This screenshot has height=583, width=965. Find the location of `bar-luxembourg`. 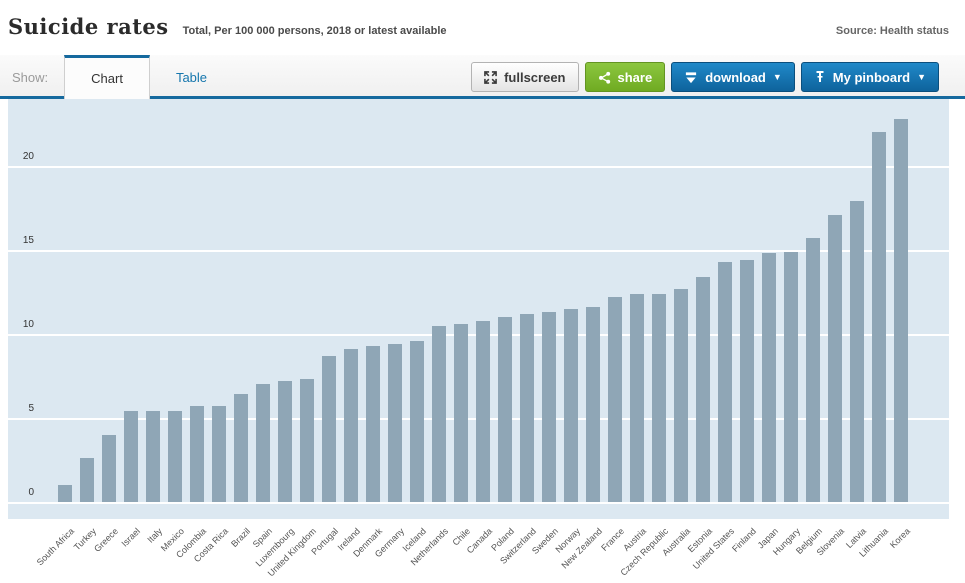

bar-luxembourg is located at coordinates (285, 441).